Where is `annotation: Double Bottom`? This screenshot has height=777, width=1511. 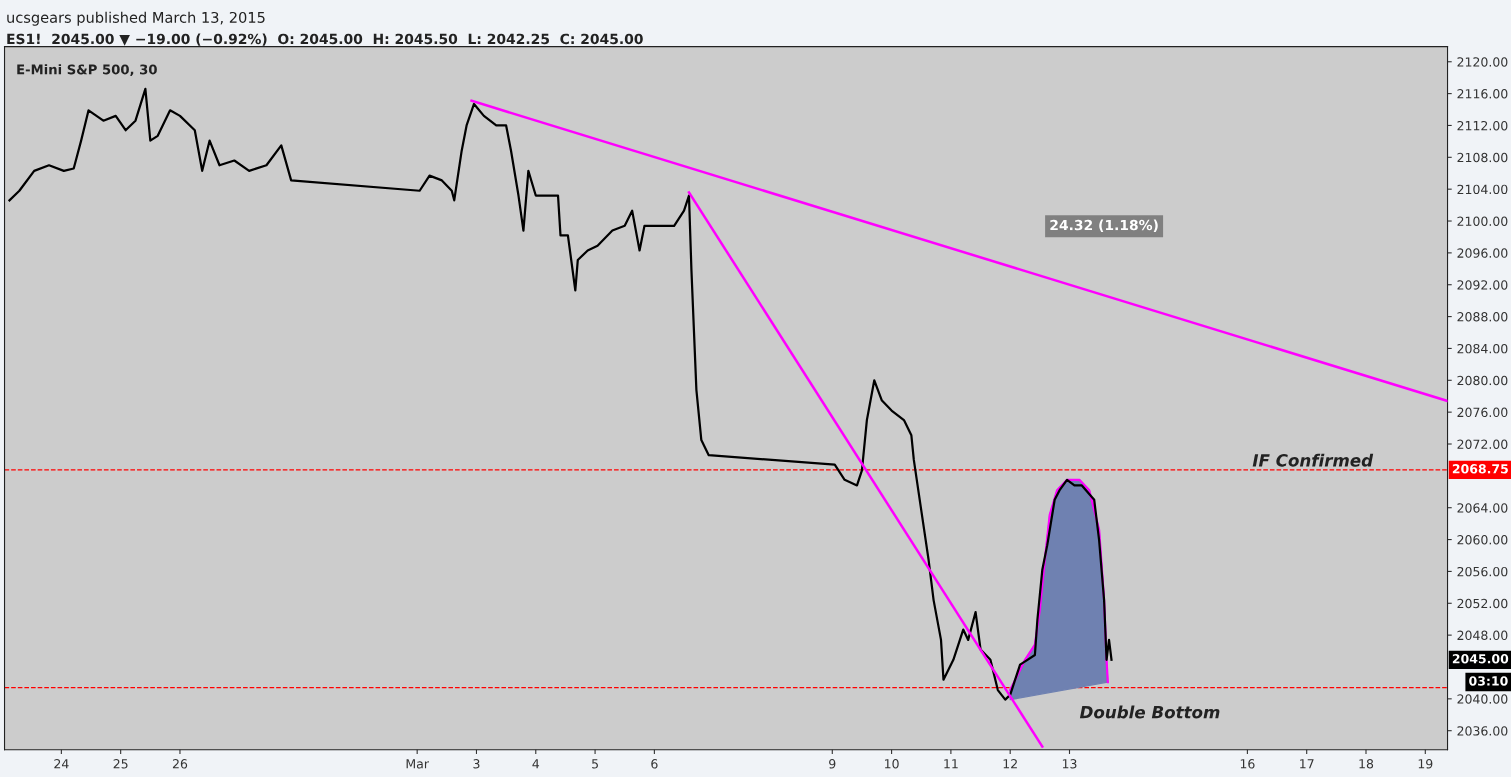 annotation: Double Bottom is located at coordinates (1149, 712).